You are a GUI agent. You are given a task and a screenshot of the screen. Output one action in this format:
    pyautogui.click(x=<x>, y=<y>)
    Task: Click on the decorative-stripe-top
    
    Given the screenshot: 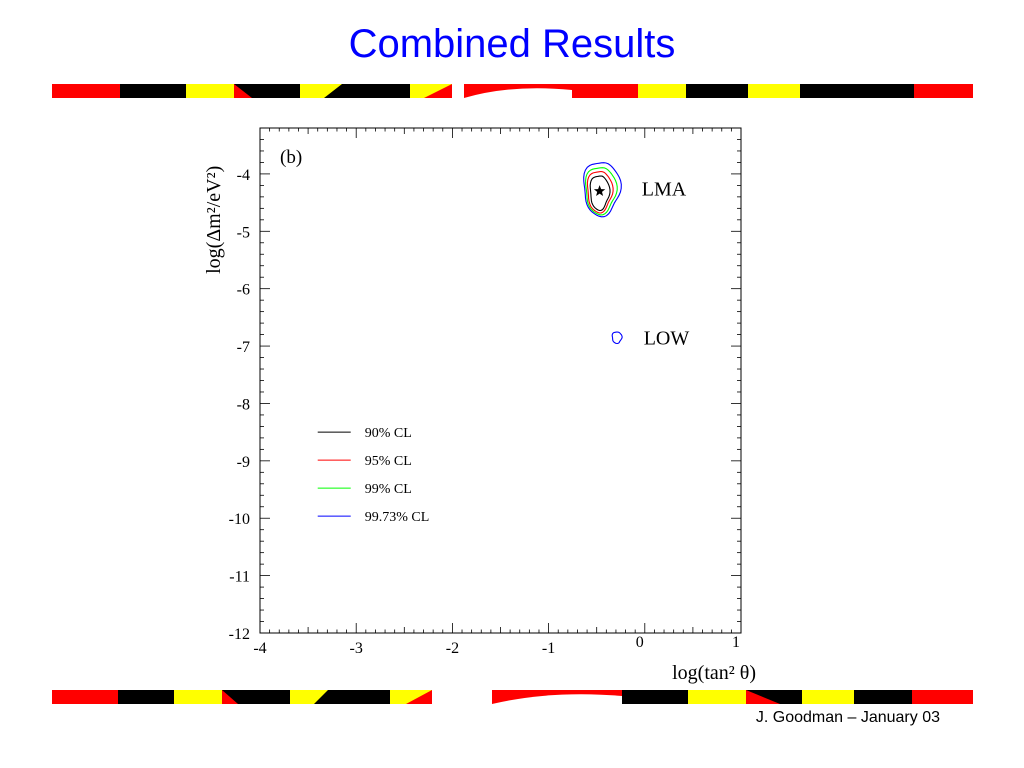 What is the action you would take?
    pyautogui.click(x=512, y=91)
    